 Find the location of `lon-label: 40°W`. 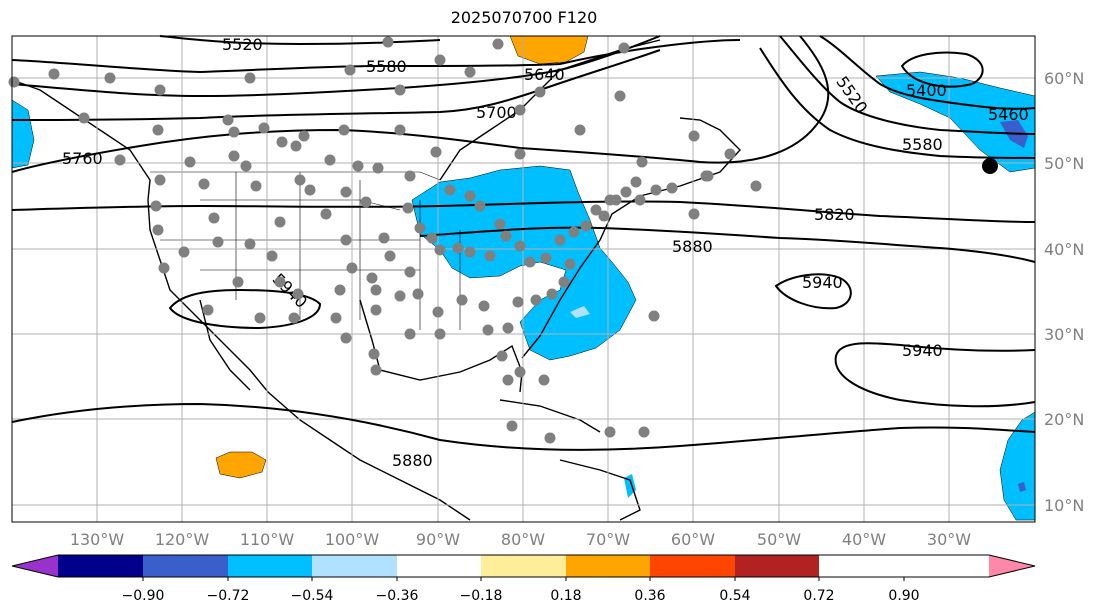

lon-label: 40°W is located at coordinates (864, 539).